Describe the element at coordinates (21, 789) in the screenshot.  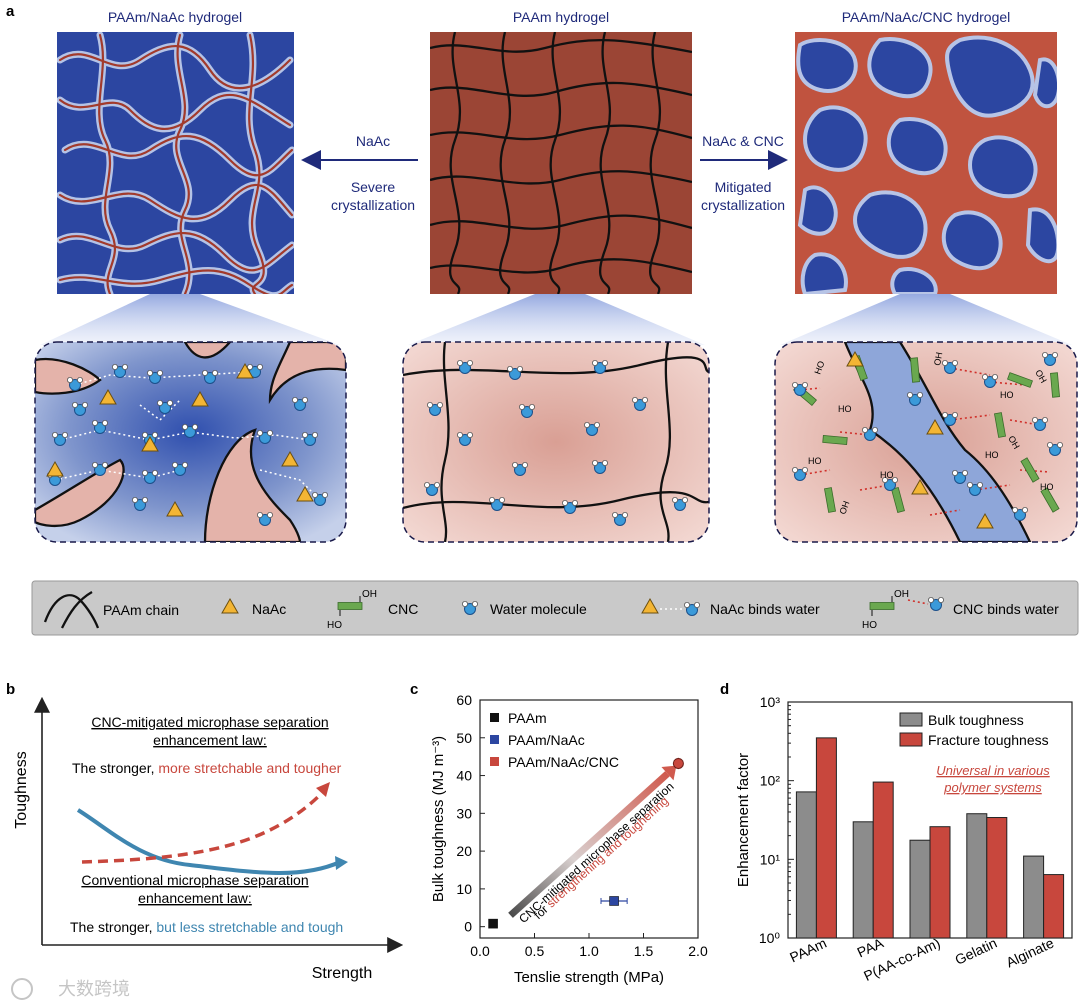
I see `y-axis-label: Toughness` at that location.